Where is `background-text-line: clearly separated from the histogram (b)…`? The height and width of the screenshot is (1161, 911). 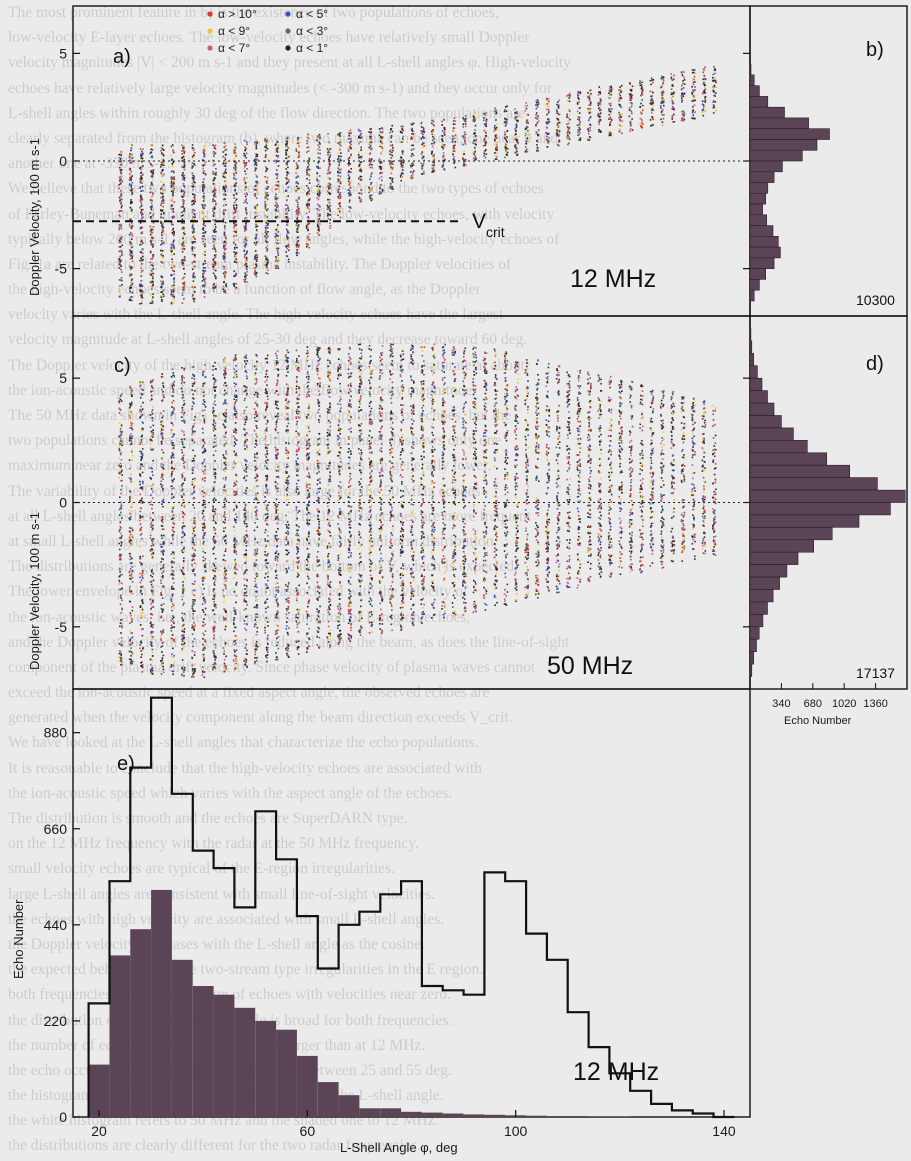 background-text-line: clearly separated from the histogram (b)… is located at coordinates (283, 138).